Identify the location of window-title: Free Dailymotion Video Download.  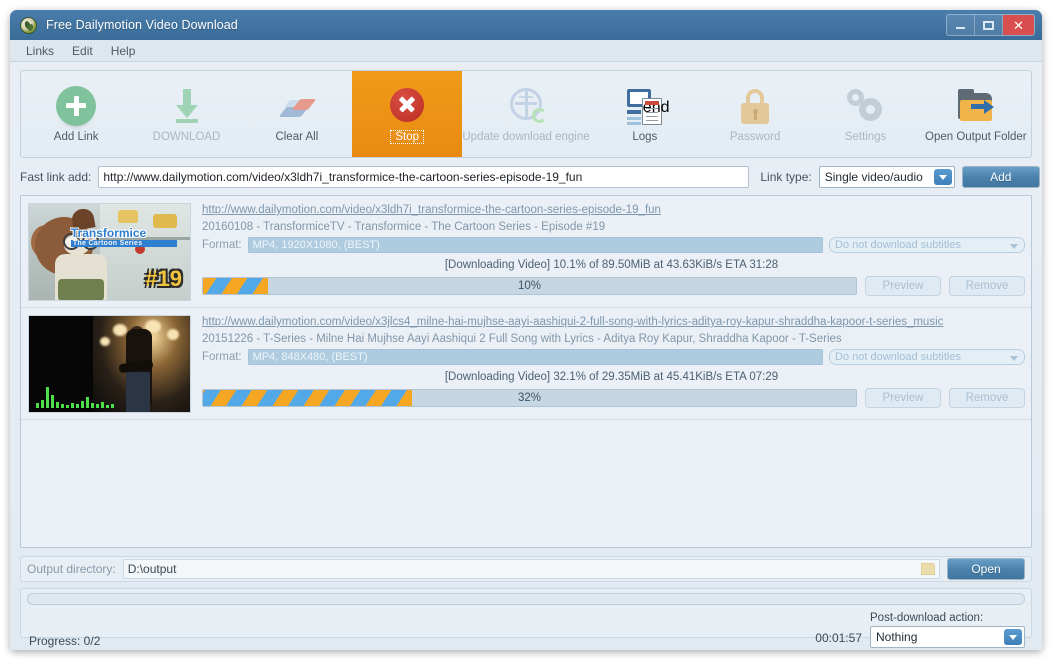
(142, 25).